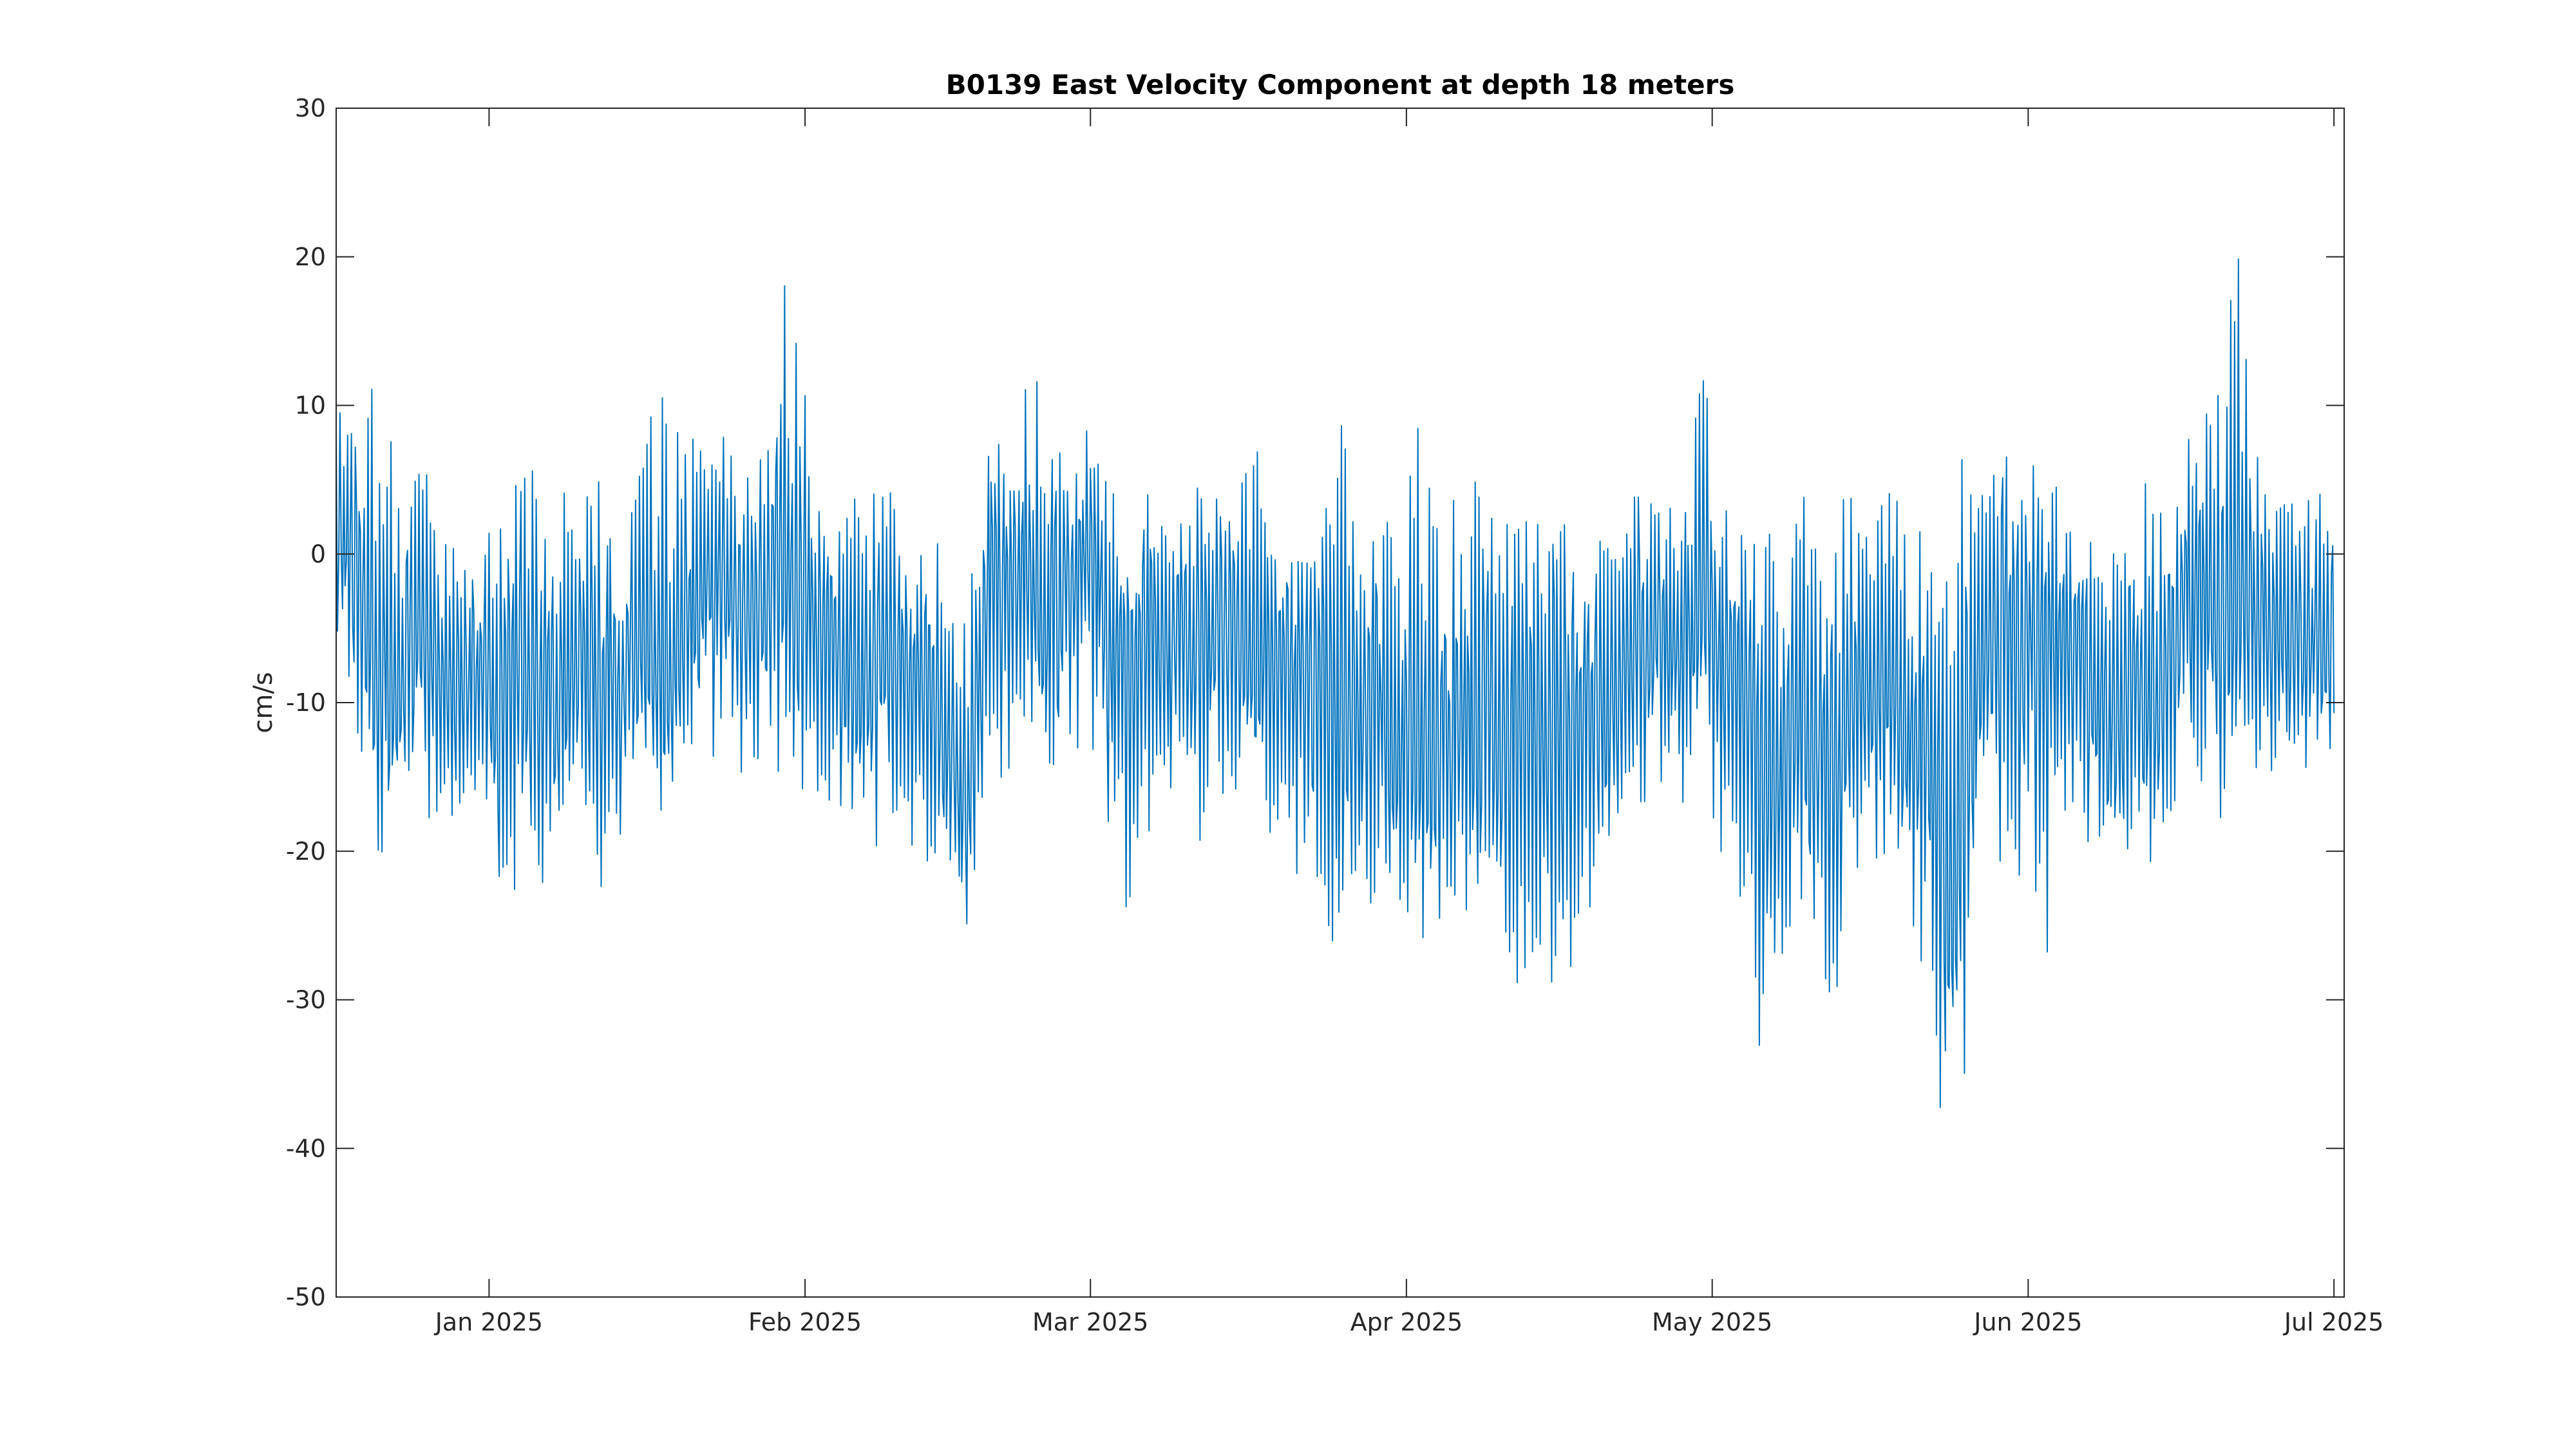  I want to click on x-tick-label: Mar 2025, so click(1090, 1322).